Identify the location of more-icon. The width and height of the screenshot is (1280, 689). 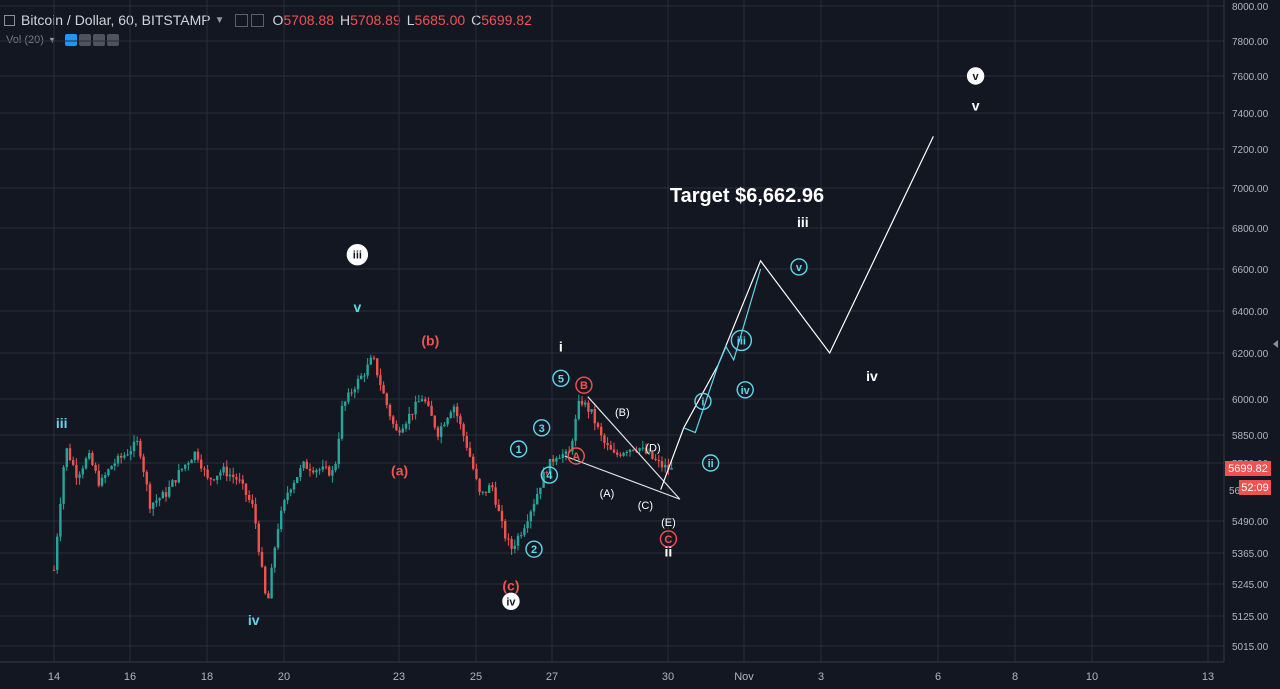
(112, 40).